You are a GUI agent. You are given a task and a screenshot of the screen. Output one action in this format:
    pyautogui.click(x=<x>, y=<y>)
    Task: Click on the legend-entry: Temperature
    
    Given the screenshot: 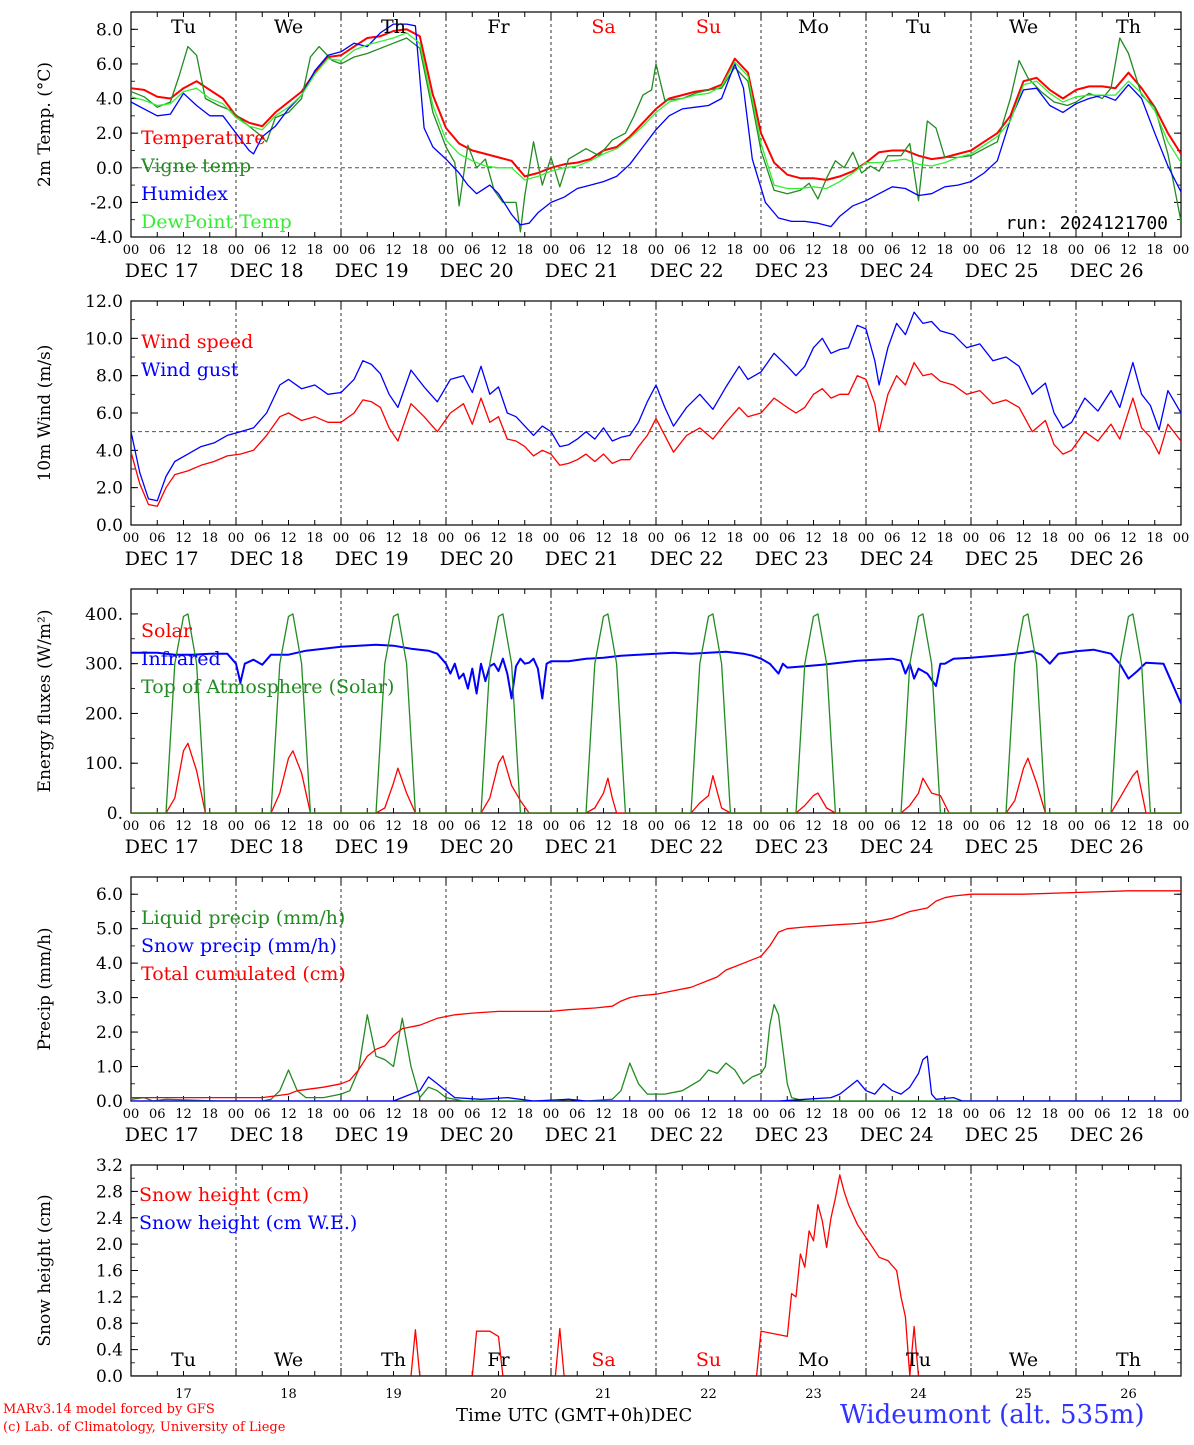 What is the action you would take?
    pyautogui.click(x=203, y=138)
    